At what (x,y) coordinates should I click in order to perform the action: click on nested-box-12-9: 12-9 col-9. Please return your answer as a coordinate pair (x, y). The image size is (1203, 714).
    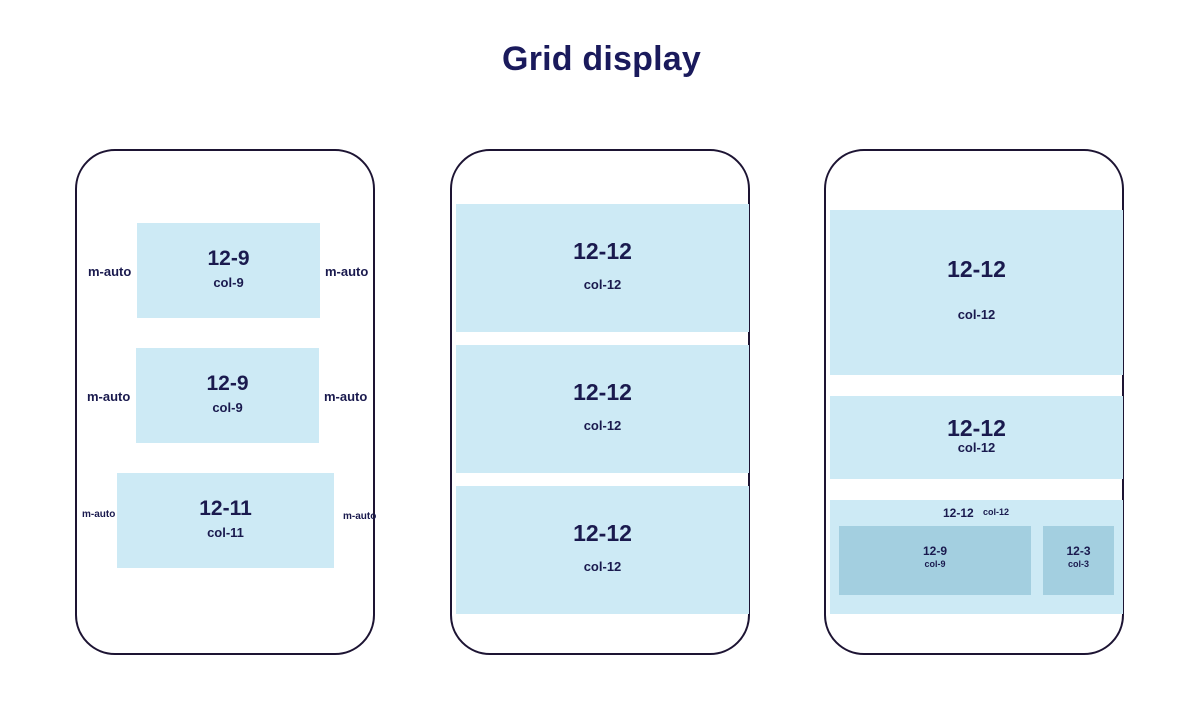
    Looking at the image, I should click on (935, 560).